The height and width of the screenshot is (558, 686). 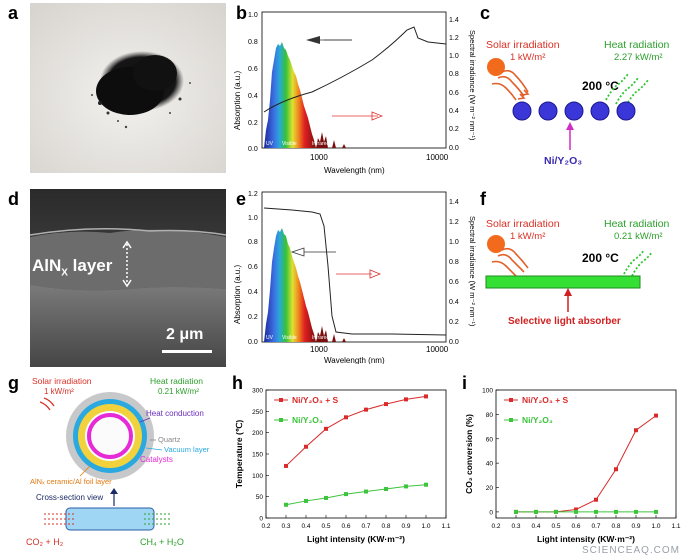 What do you see at coordinates (290, 285) in the screenshot?
I see `solar-spectrum-e` at bounding box center [290, 285].